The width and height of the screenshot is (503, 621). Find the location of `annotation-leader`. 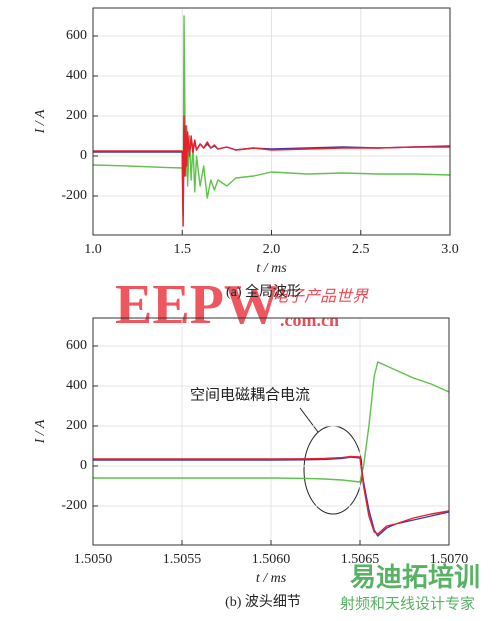

annotation-leader is located at coordinates (309, 420).